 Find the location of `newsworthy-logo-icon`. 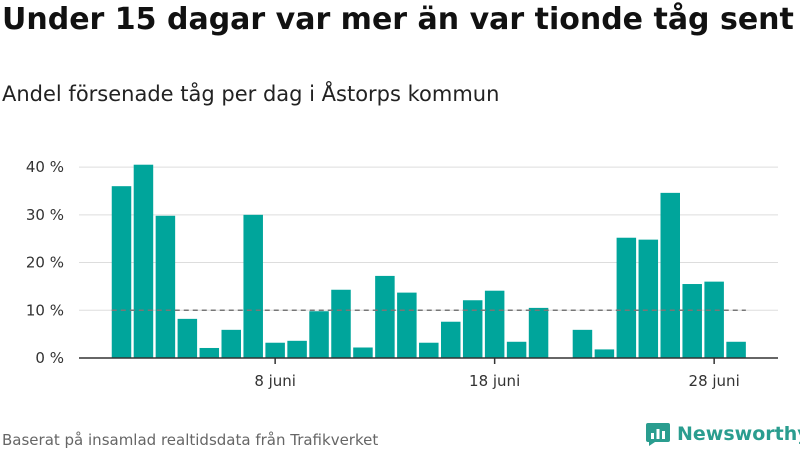

newsworthy-logo-icon is located at coordinates (658, 434).